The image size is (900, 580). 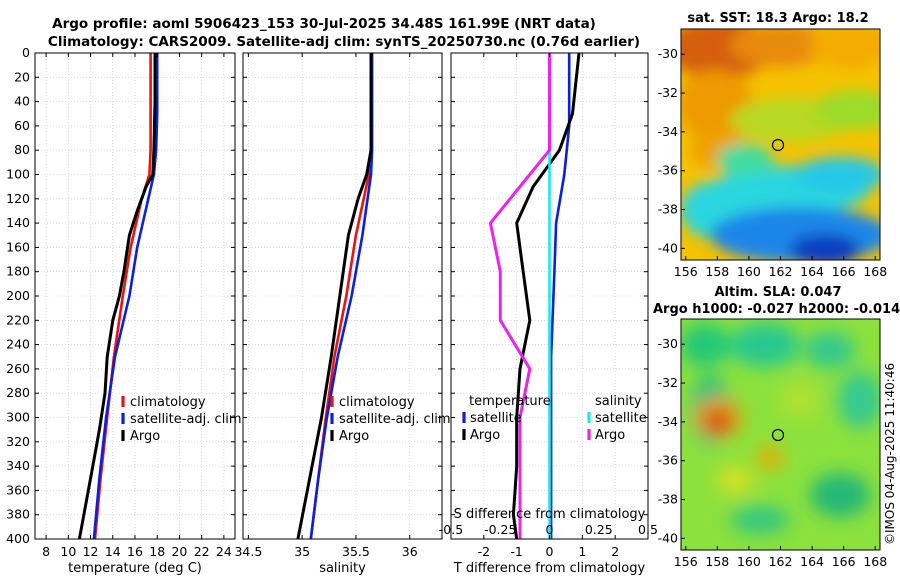 What do you see at coordinates (22, 76) in the screenshot?
I see `y-tick-label: 20` at bounding box center [22, 76].